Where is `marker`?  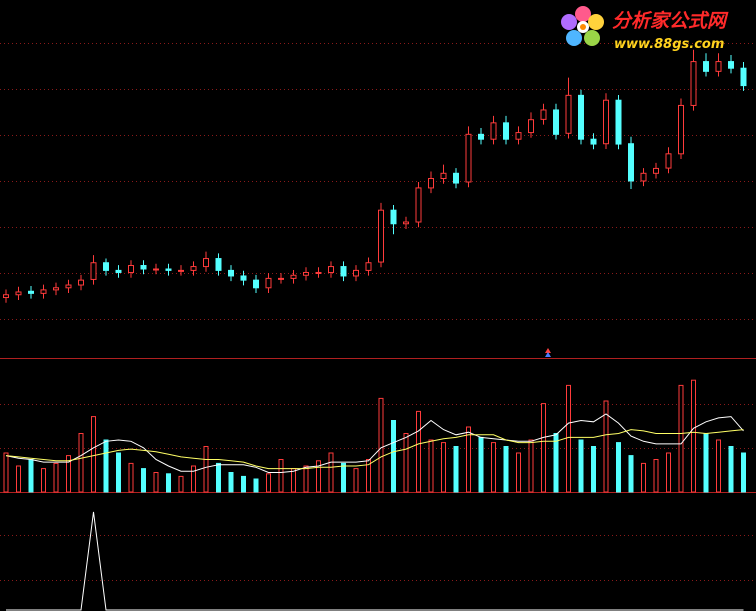
marker is located at coordinates (548, 352).